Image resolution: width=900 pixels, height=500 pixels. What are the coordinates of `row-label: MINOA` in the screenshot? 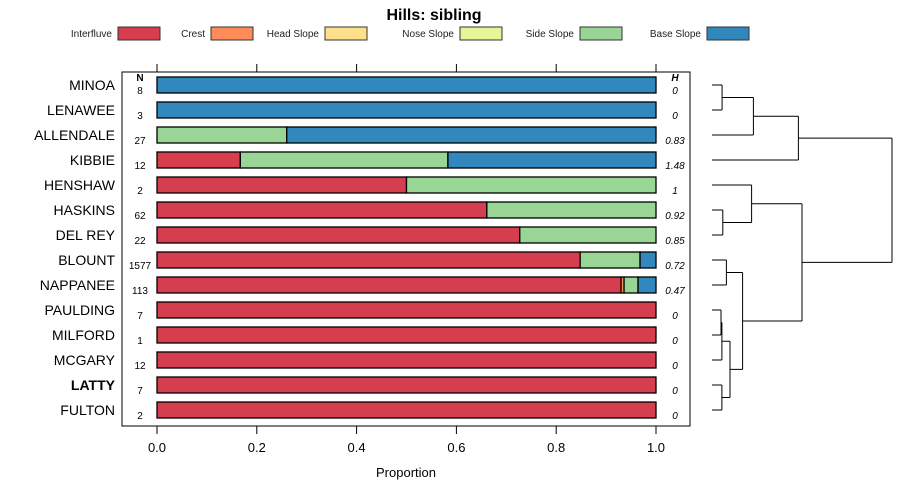 It's located at (92, 85).